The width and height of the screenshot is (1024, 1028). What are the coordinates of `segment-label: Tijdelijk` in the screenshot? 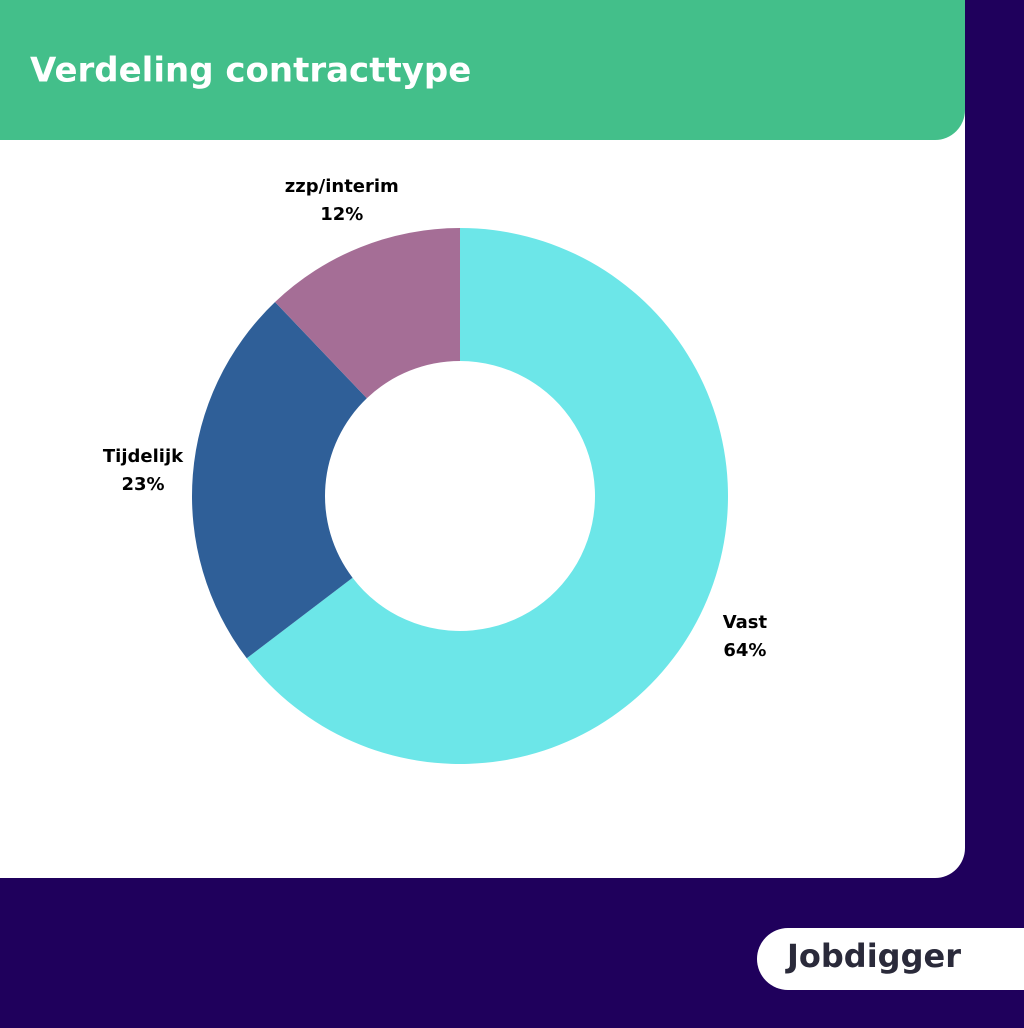 It's located at (143, 456).